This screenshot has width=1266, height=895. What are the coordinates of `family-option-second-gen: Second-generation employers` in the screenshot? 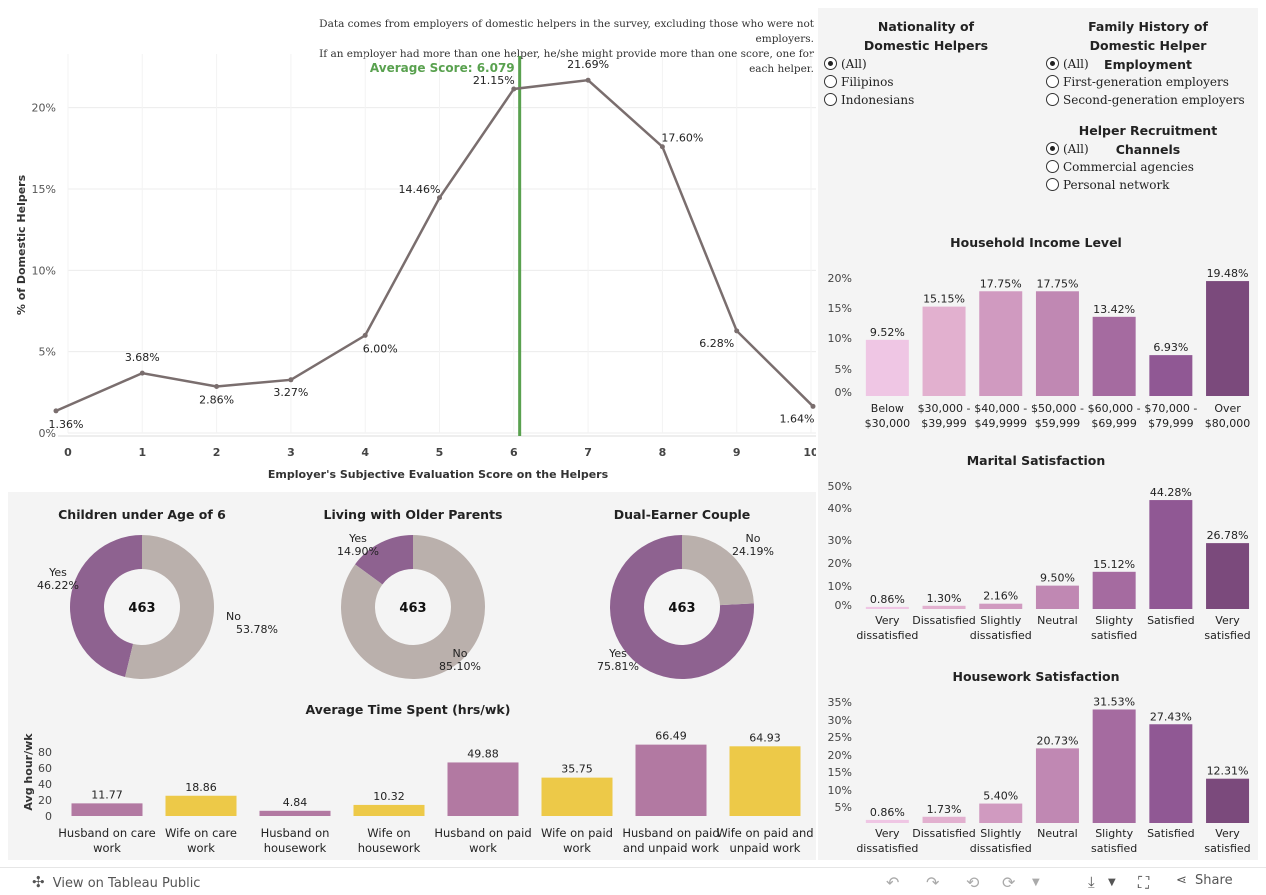 It's located at (1145, 100).